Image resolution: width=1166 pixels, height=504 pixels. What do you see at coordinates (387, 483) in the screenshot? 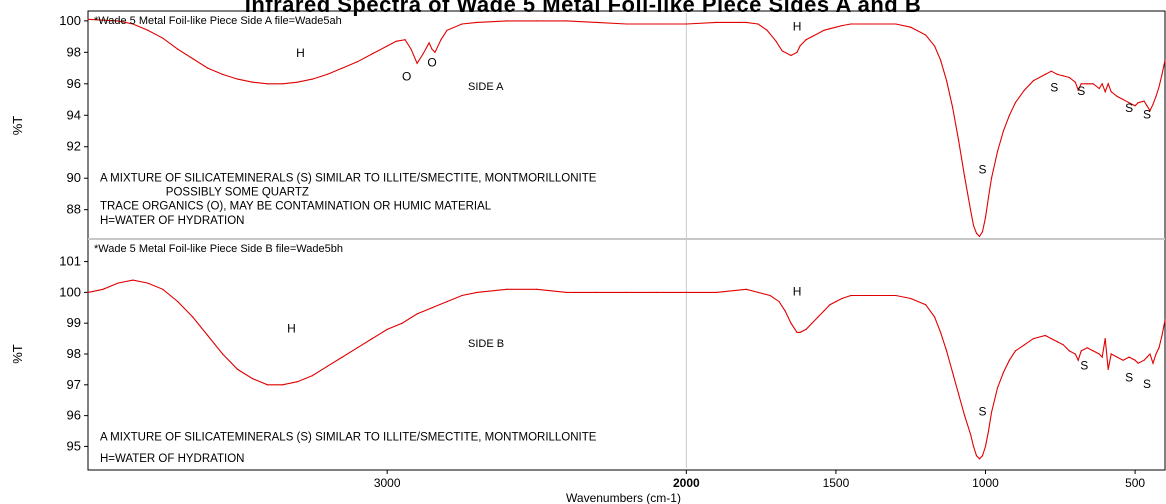
I see `x-tick-label: 3000` at bounding box center [387, 483].